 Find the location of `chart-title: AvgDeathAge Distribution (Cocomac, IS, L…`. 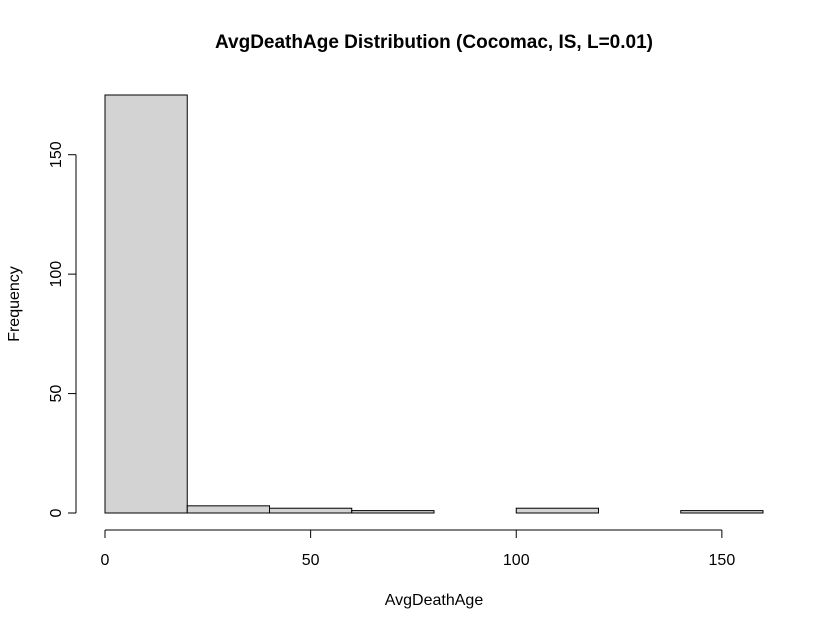

chart-title: AvgDeathAge Distribution (Cocomac, IS, L… is located at coordinates (434, 42).